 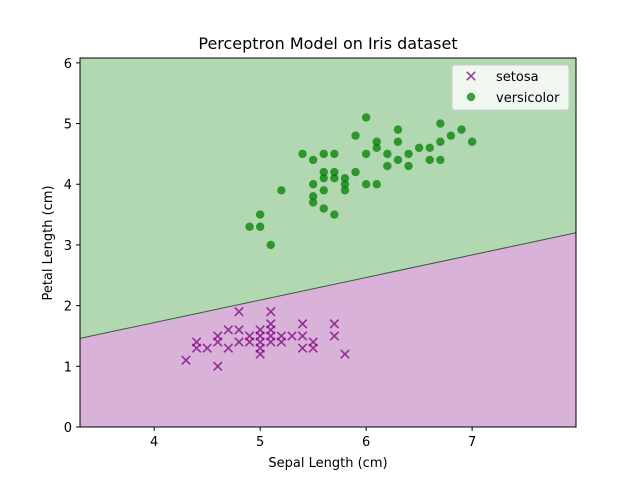 What do you see at coordinates (366, 442) in the screenshot?
I see `x-tick-label-6: 6` at bounding box center [366, 442].